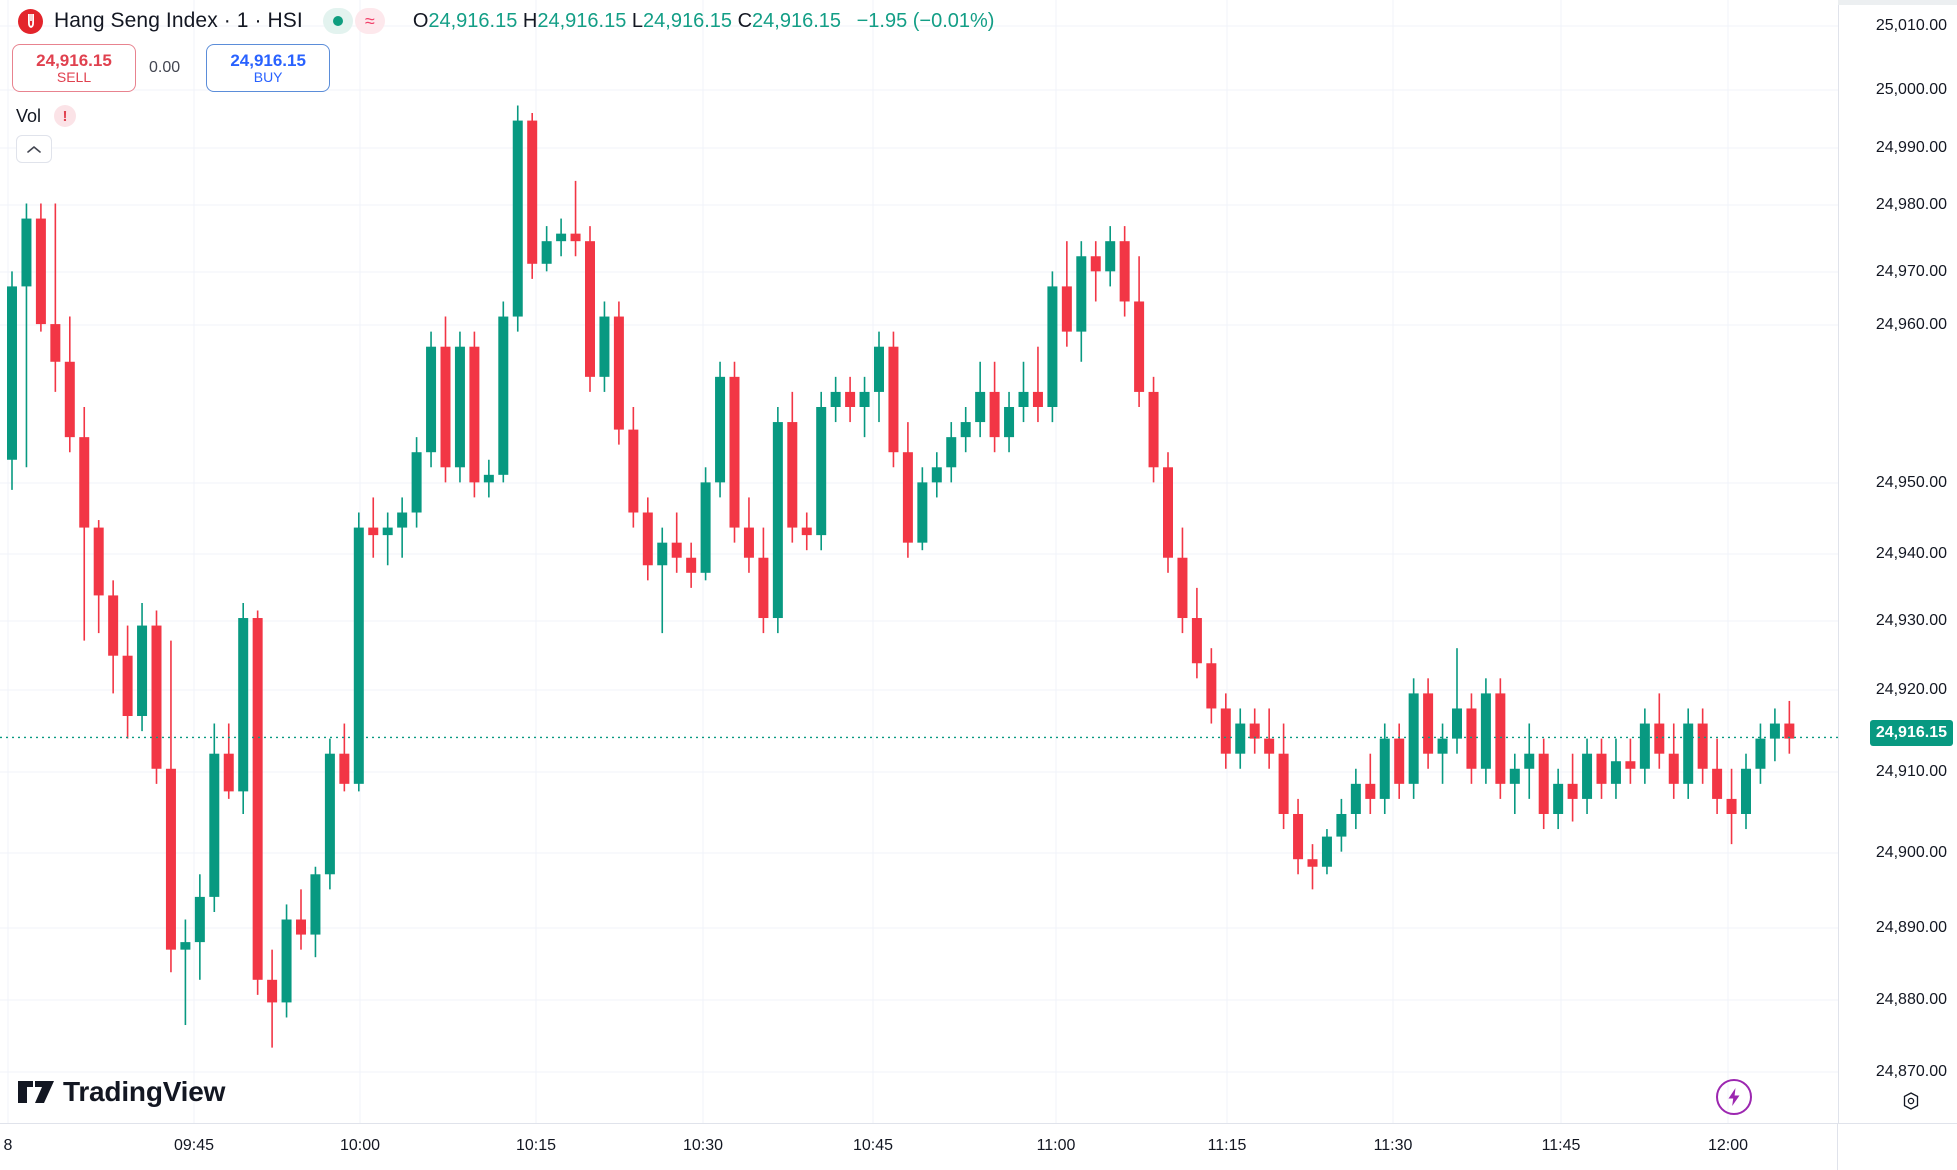  Describe the element at coordinates (688, 20) in the screenshot. I see `ohlc-low-value: 24,916.15` at that location.